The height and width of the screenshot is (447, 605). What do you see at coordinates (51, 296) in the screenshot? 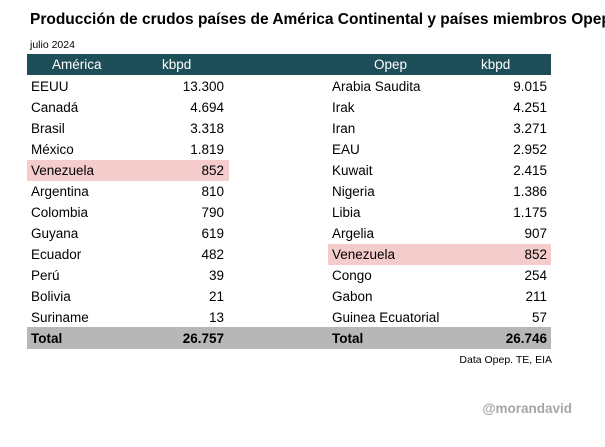
I see `america-country-label: Bolivia` at bounding box center [51, 296].